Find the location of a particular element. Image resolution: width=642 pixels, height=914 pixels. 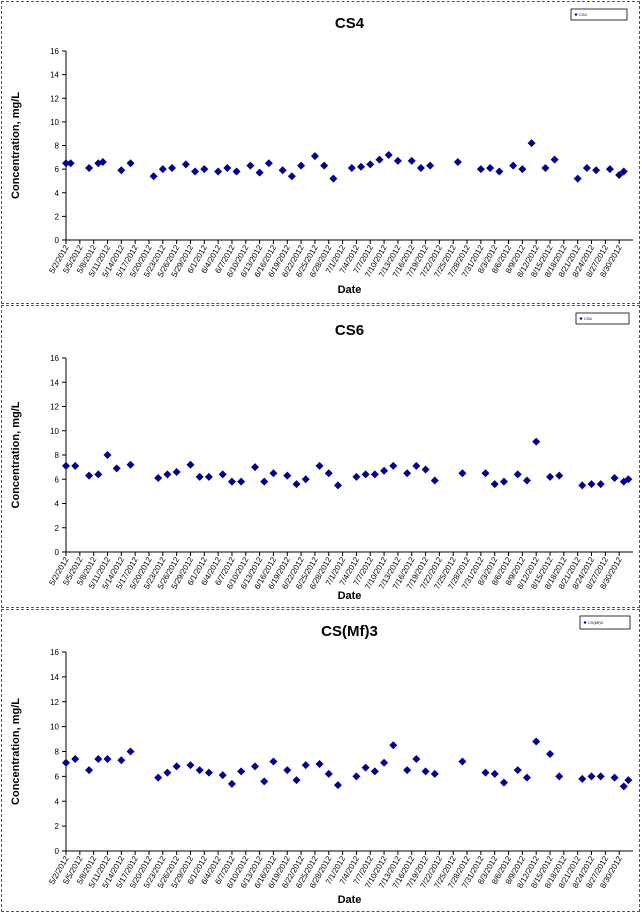

legend-marker is located at coordinates (576, 14).